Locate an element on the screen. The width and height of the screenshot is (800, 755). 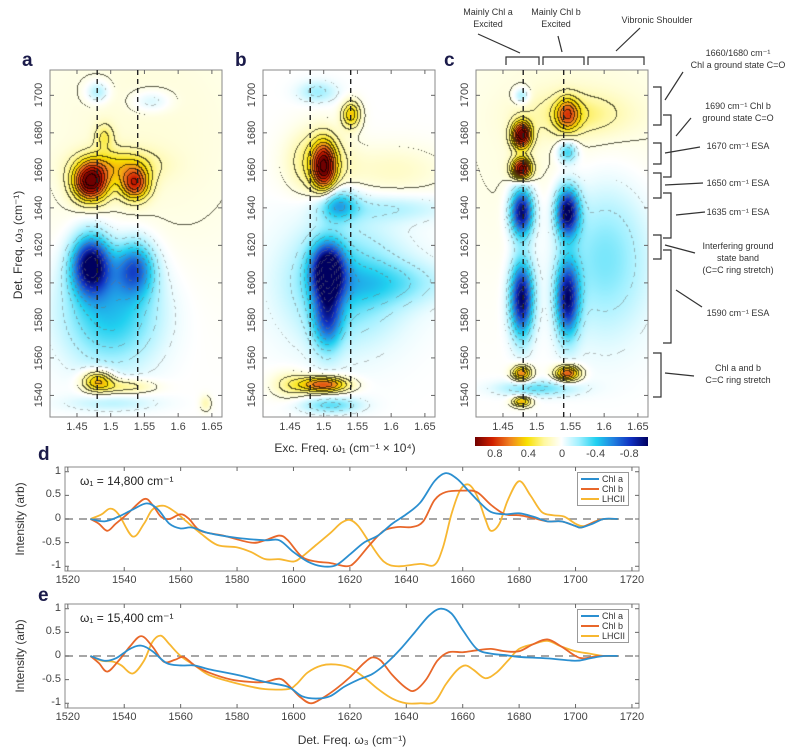
annotation-1590-esa: 1590 cm⁻¹ ESA is located at coordinates (738, 313).